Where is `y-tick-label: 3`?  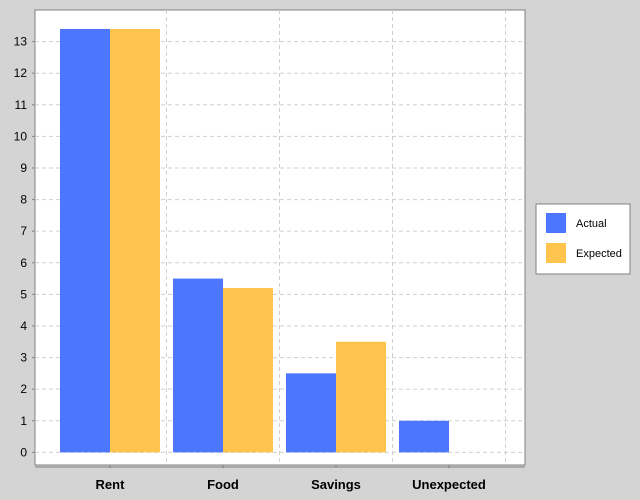 y-tick-label: 3 is located at coordinates (23, 358).